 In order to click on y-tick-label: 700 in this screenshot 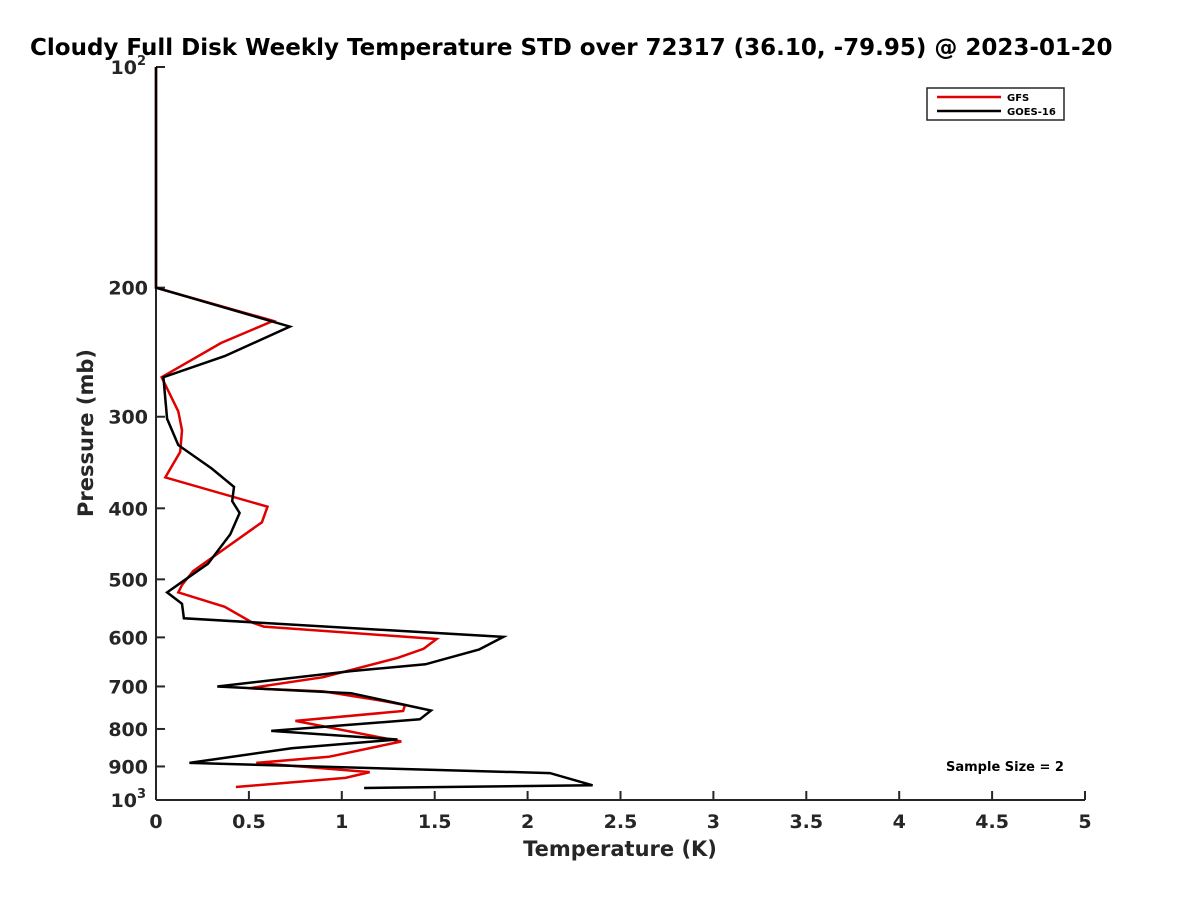, I will do `click(128, 687)`.